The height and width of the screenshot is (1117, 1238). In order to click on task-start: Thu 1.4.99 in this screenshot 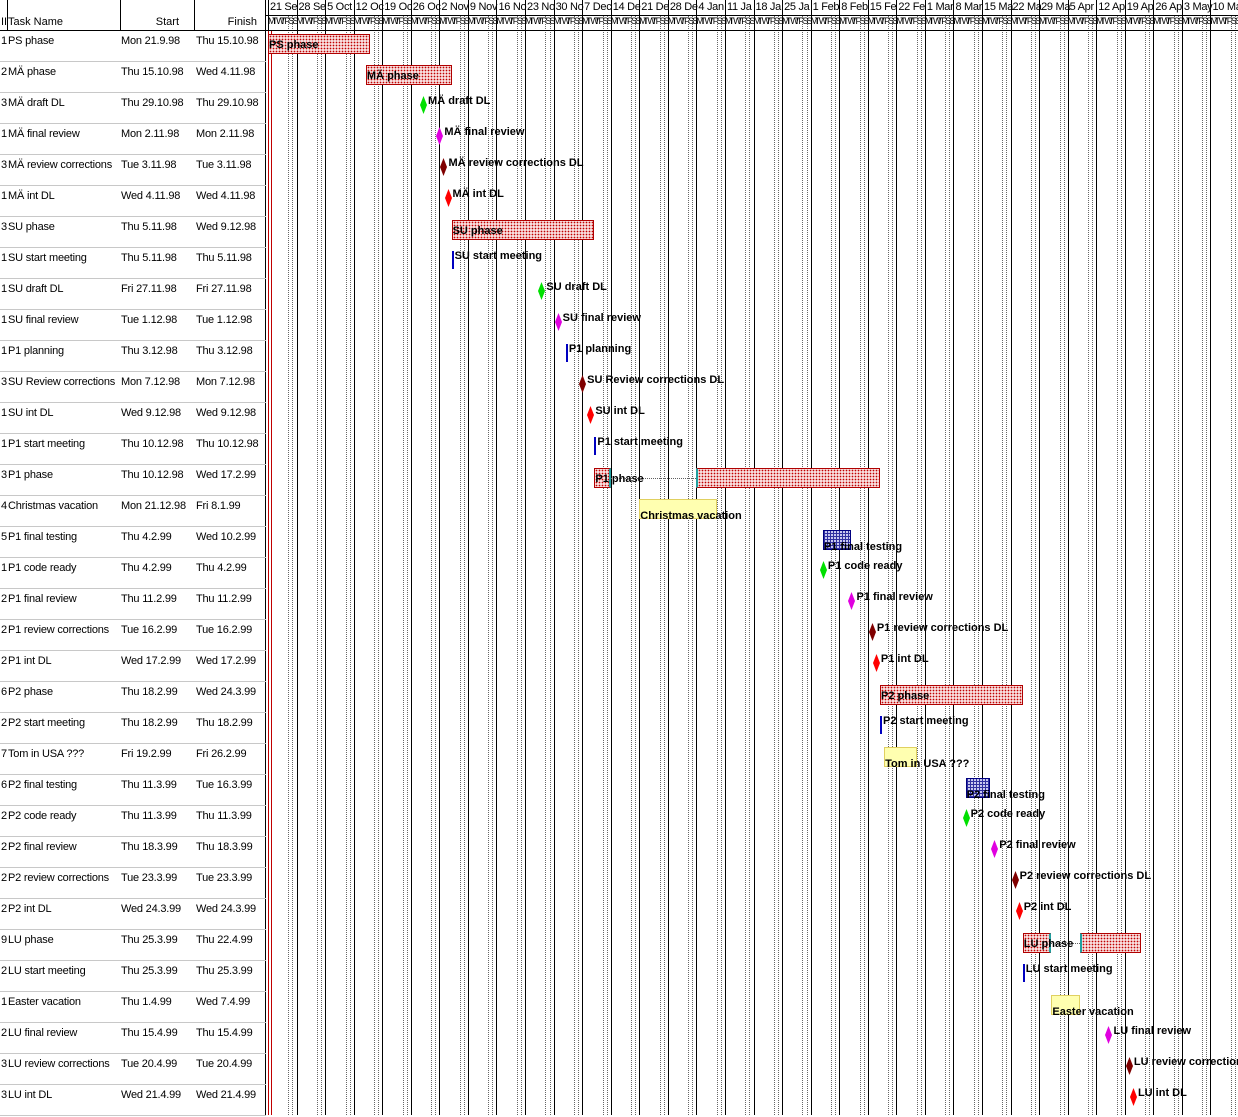, I will do `click(146, 1002)`.